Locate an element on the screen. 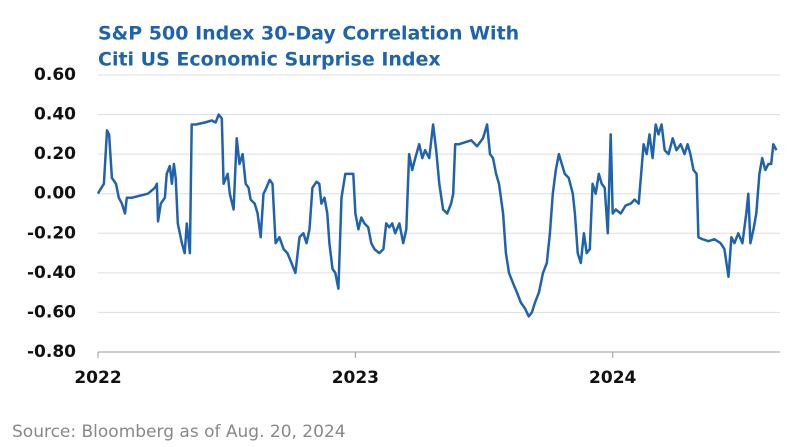 This screenshot has height=447, width=805. y-tick-label: -0.80 is located at coordinates (51, 352).